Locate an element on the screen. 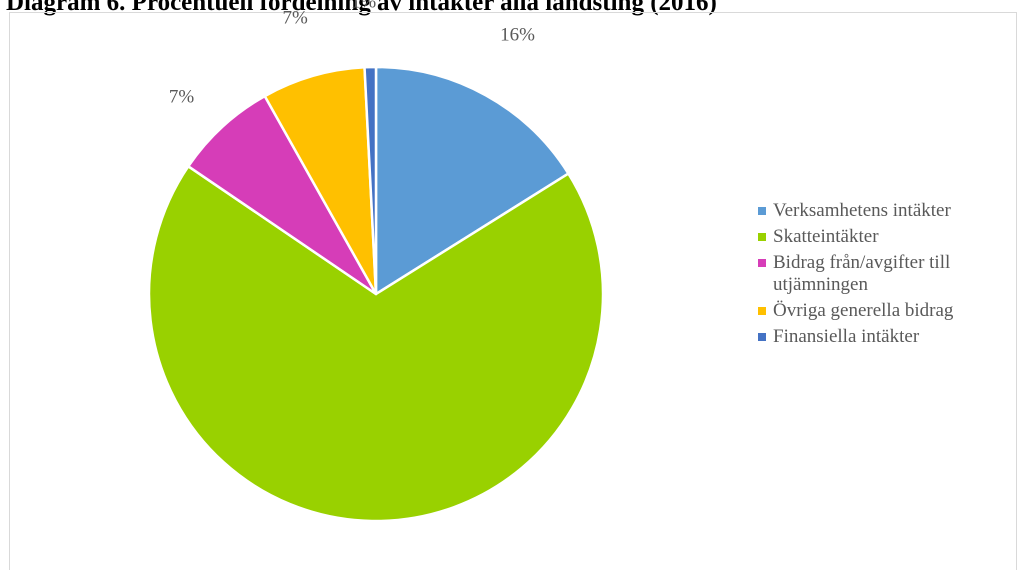 Image resolution: width=1025 pixels, height=570 pixels. pie-slice-ovriga-generella-bidrag is located at coordinates (320, 181).